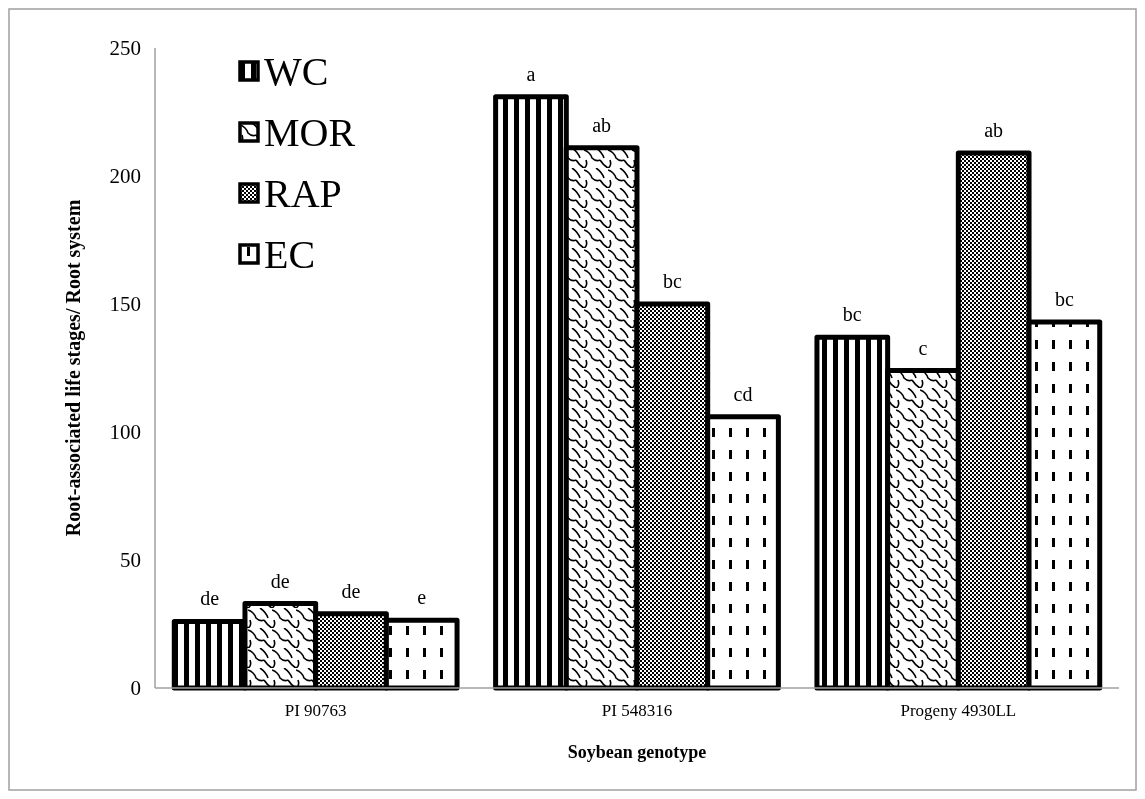  What do you see at coordinates (290, 254) in the screenshot?
I see `legend-label: EC` at bounding box center [290, 254].